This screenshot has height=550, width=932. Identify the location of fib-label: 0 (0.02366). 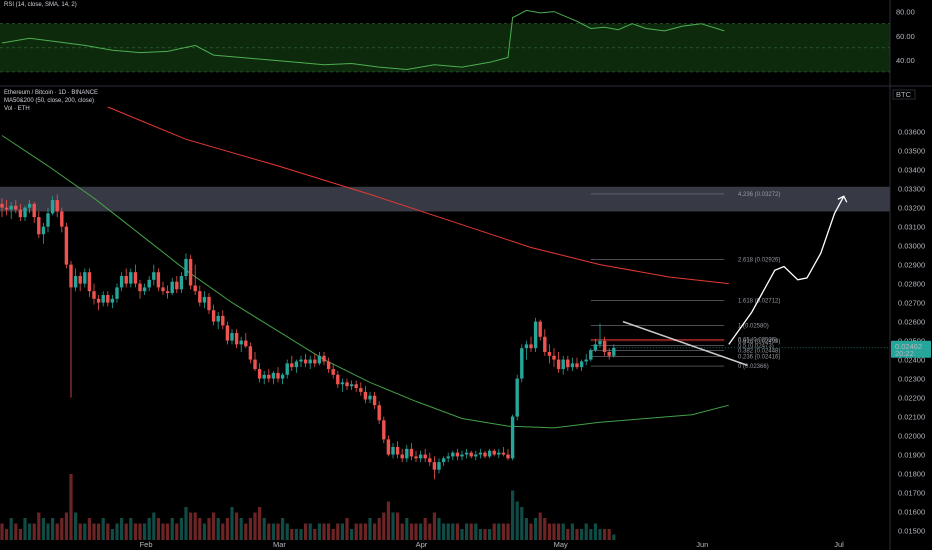
(753, 367).